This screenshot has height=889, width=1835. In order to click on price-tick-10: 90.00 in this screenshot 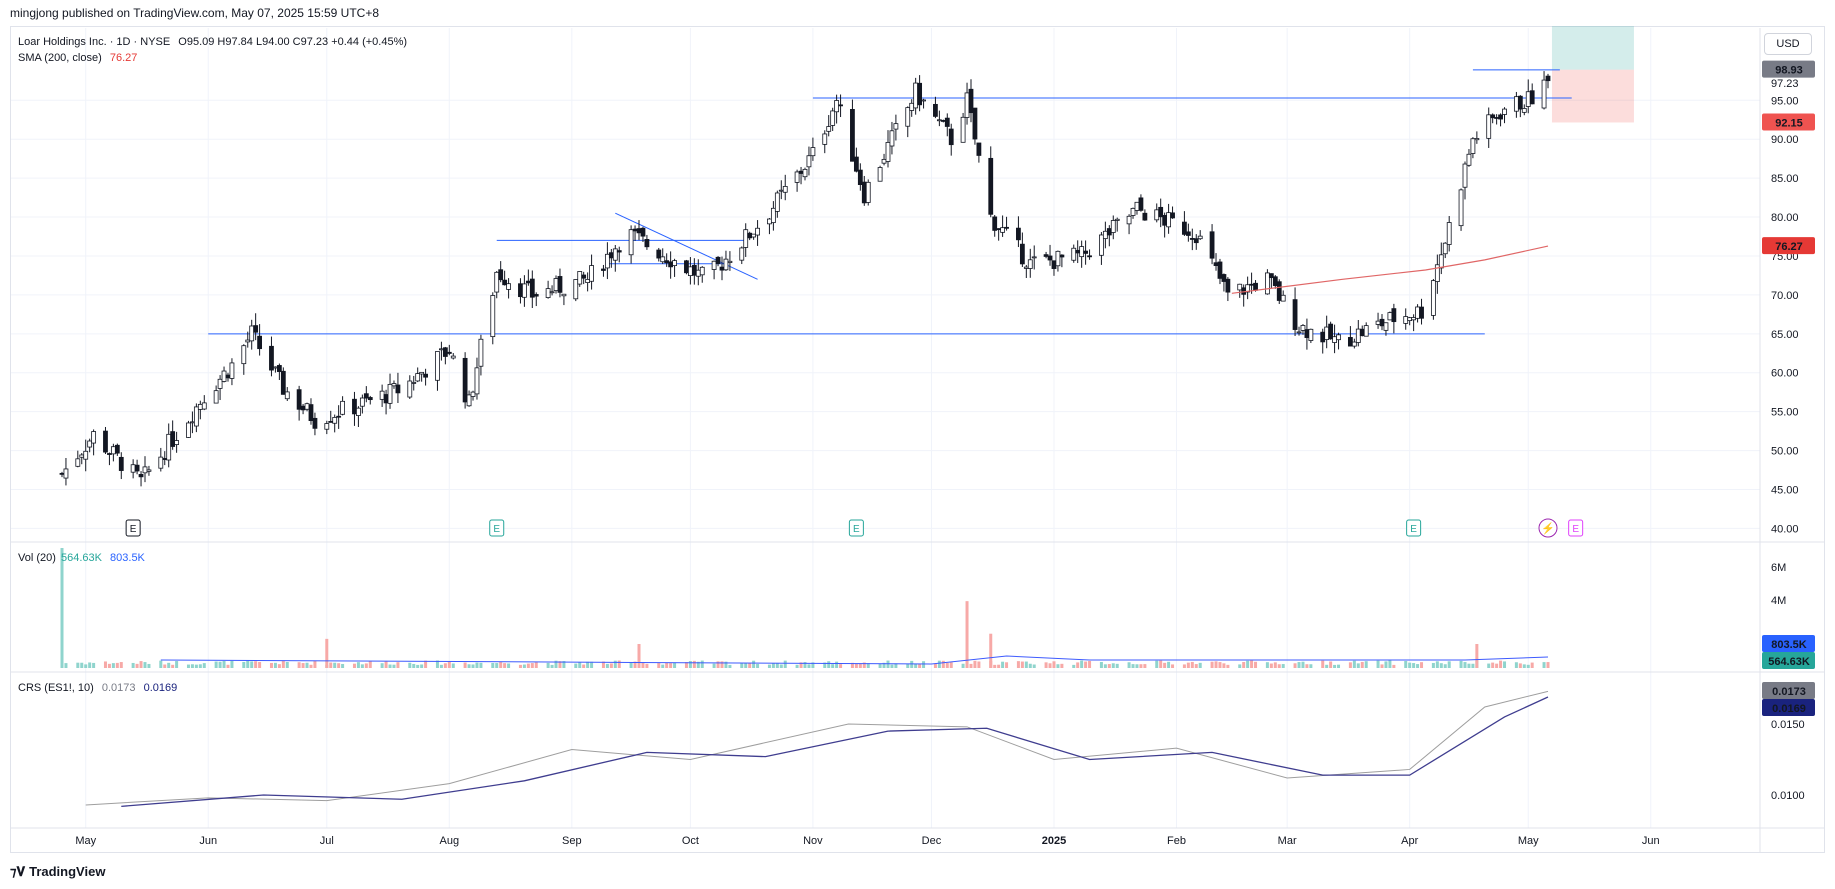, I will do `click(1785, 140)`.